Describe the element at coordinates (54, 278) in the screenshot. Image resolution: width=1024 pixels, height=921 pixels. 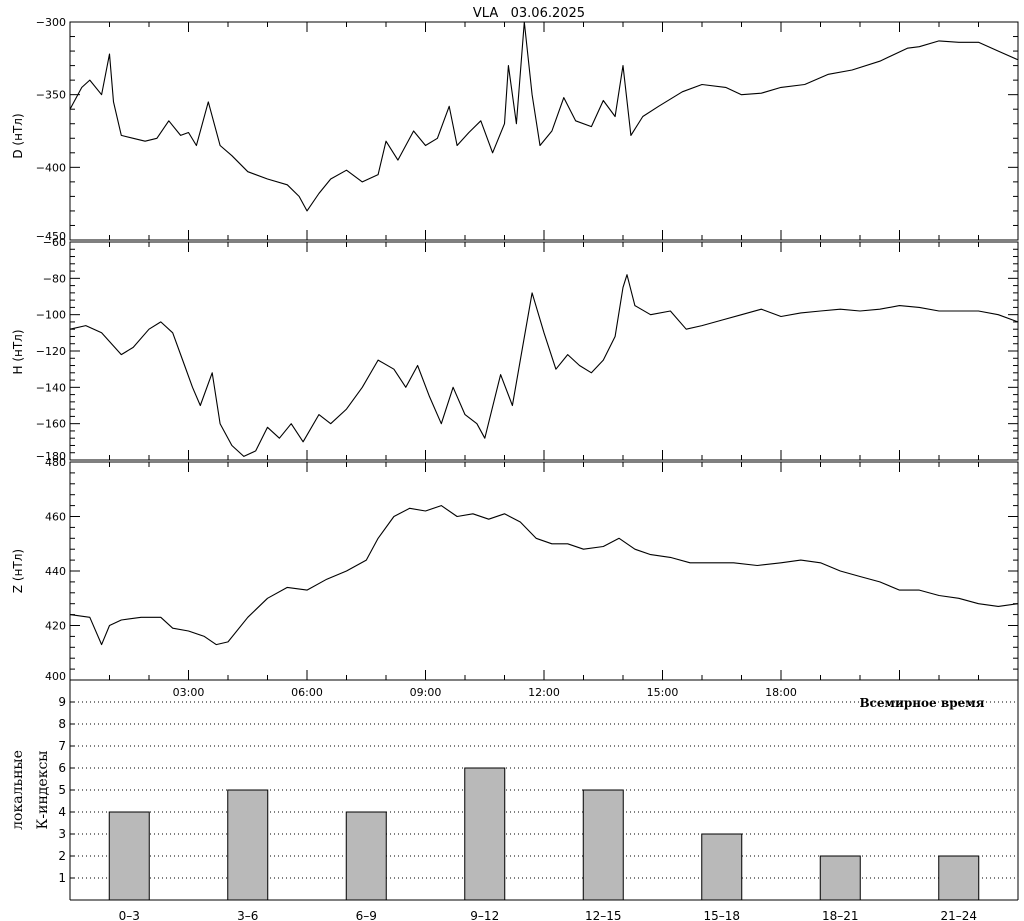
I see `h-y-tick-label: −80` at that location.